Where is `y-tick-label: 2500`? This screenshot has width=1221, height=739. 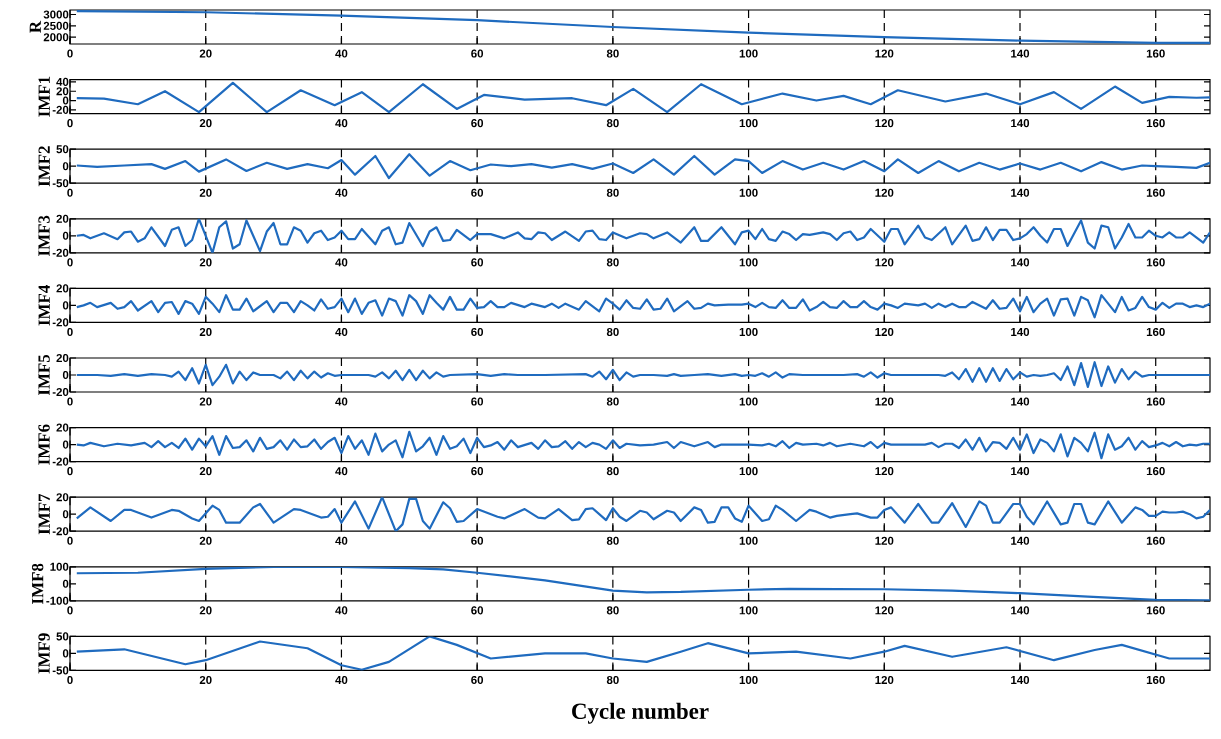 y-tick-label: 2500 is located at coordinates (56, 25).